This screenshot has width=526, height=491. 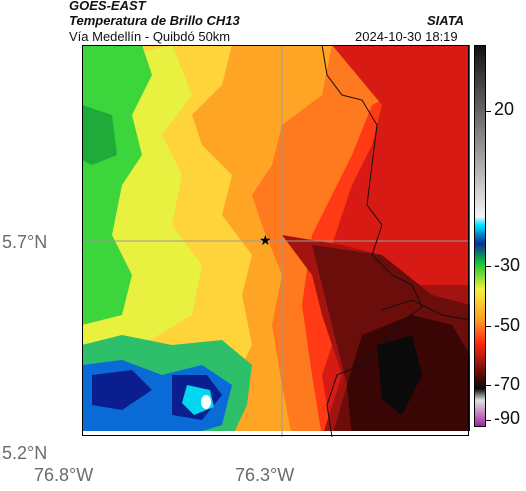 What do you see at coordinates (25, 242) in the screenshot?
I see `lat-tick-label-1: 5.7°N` at bounding box center [25, 242].